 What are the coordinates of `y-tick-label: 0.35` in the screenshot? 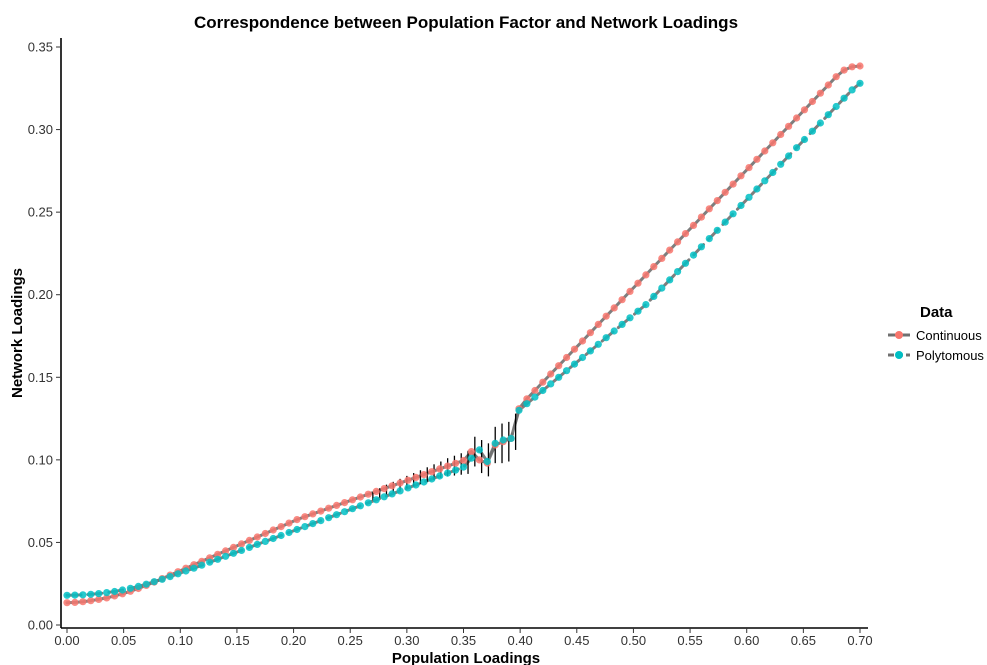 It's located at (40, 47).